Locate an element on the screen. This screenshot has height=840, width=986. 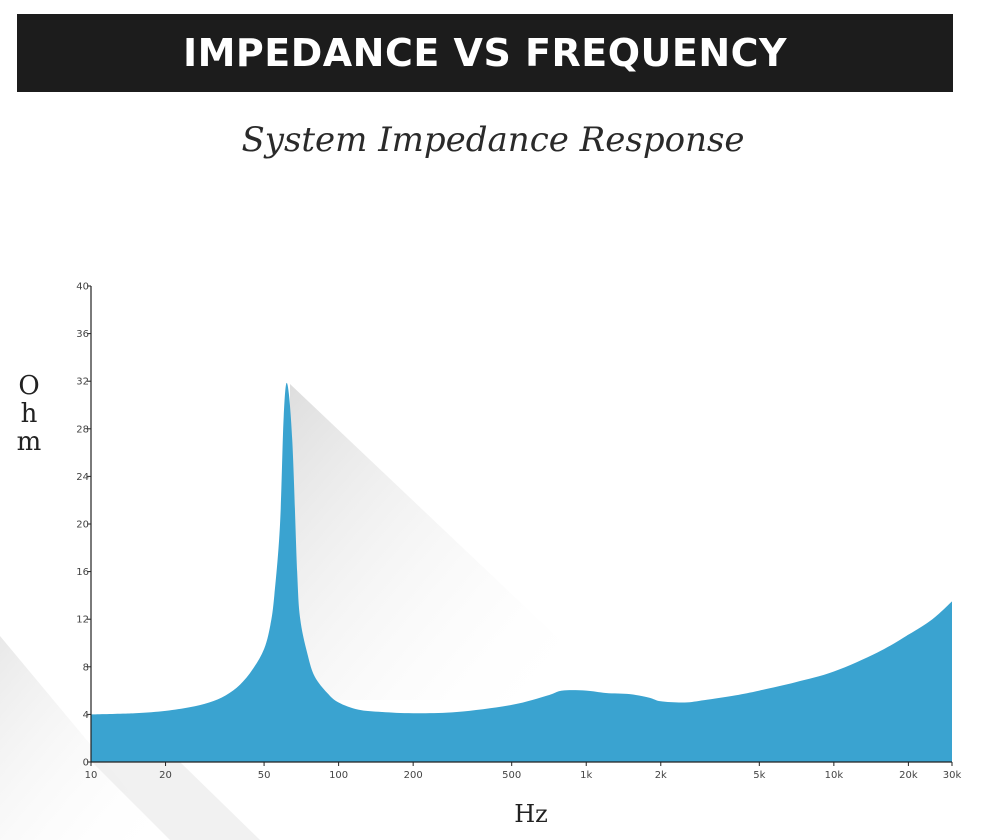
y-tick-label: 8 is located at coordinates (86, 667).